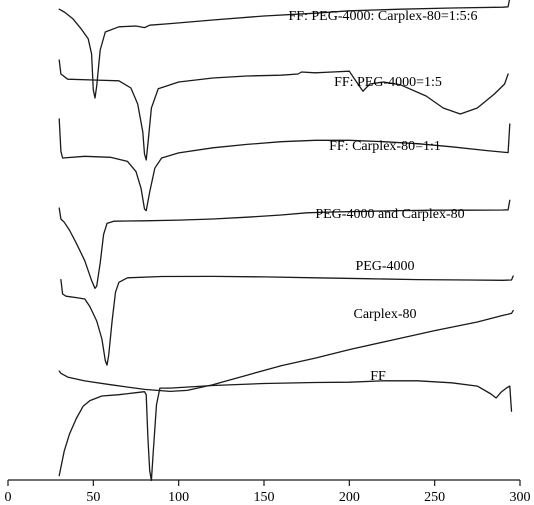 Image resolution: width=534 pixels, height=505 pixels. Describe the element at coordinates (382, 16) in the screenshot. I see `series-ff-peg-carplex-1-5-6-label: FF: PEG-4000: Carplex-80=1:5:6` at that location.